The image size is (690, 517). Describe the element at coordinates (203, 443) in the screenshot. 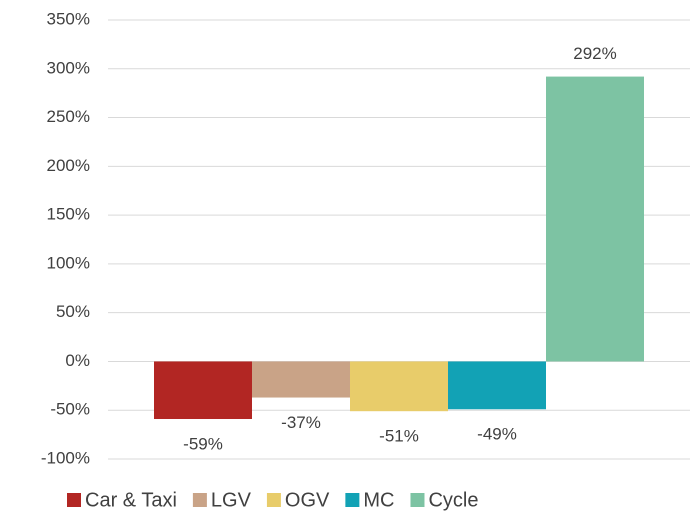

I see `data-label: -59%` at that location.